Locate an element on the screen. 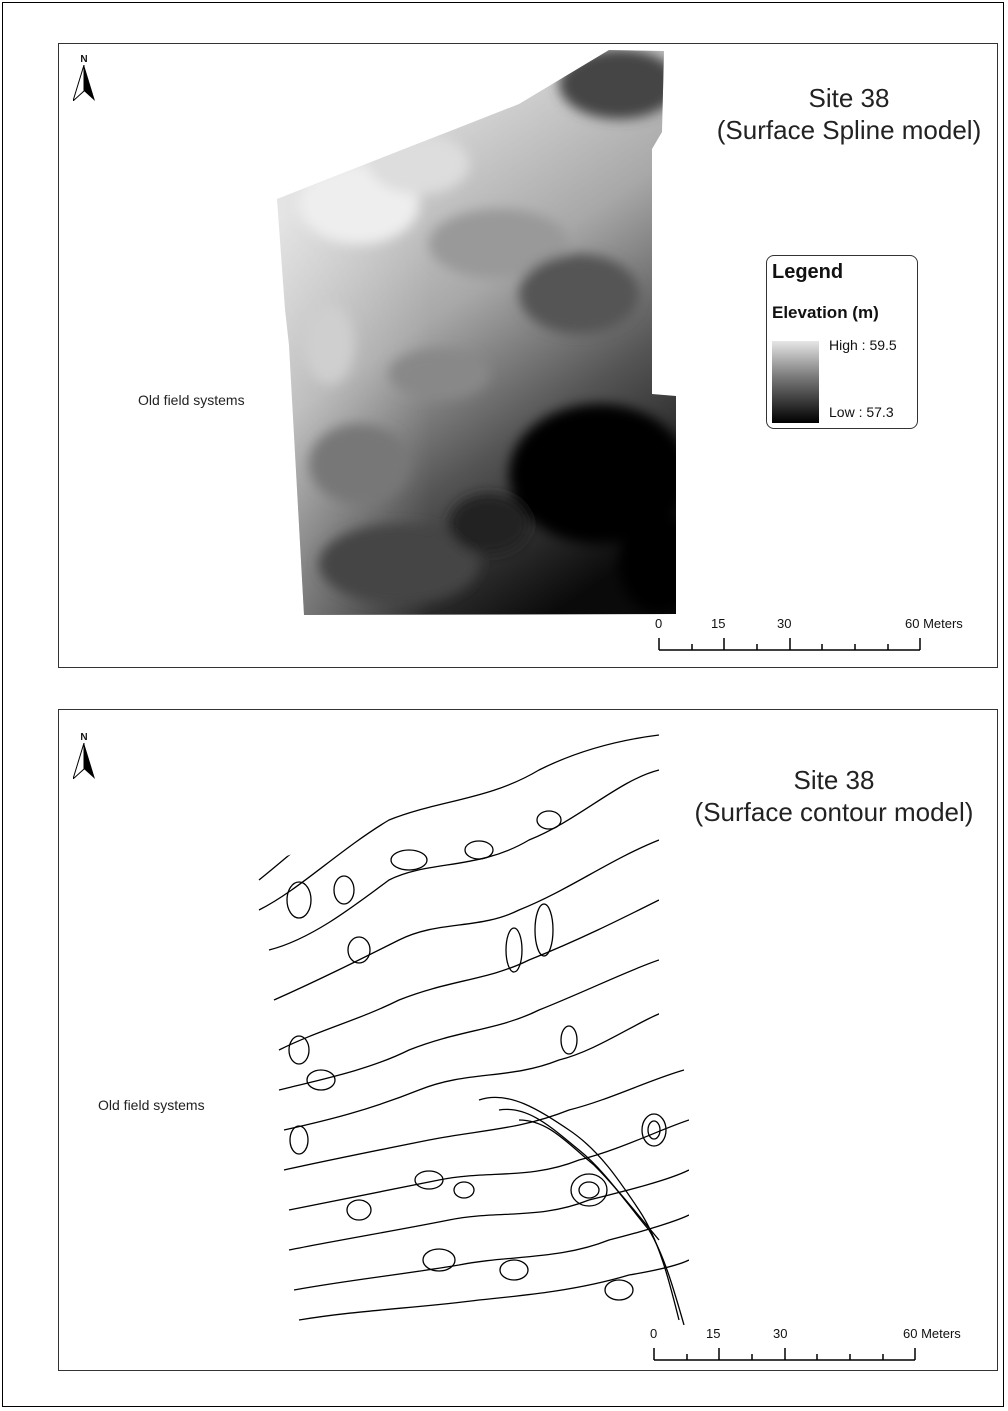 The image size is (1008, 1411). elevation-color-ramp is located at coordinates (795, 382).